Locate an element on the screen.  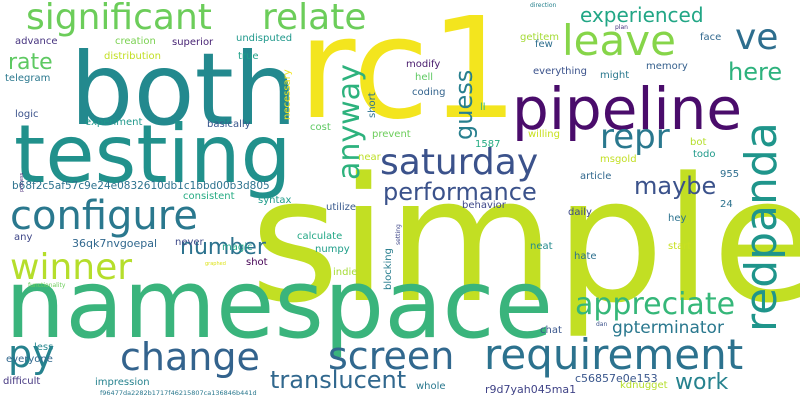
word-calculate: calculate is located at coordinates (320, 236).